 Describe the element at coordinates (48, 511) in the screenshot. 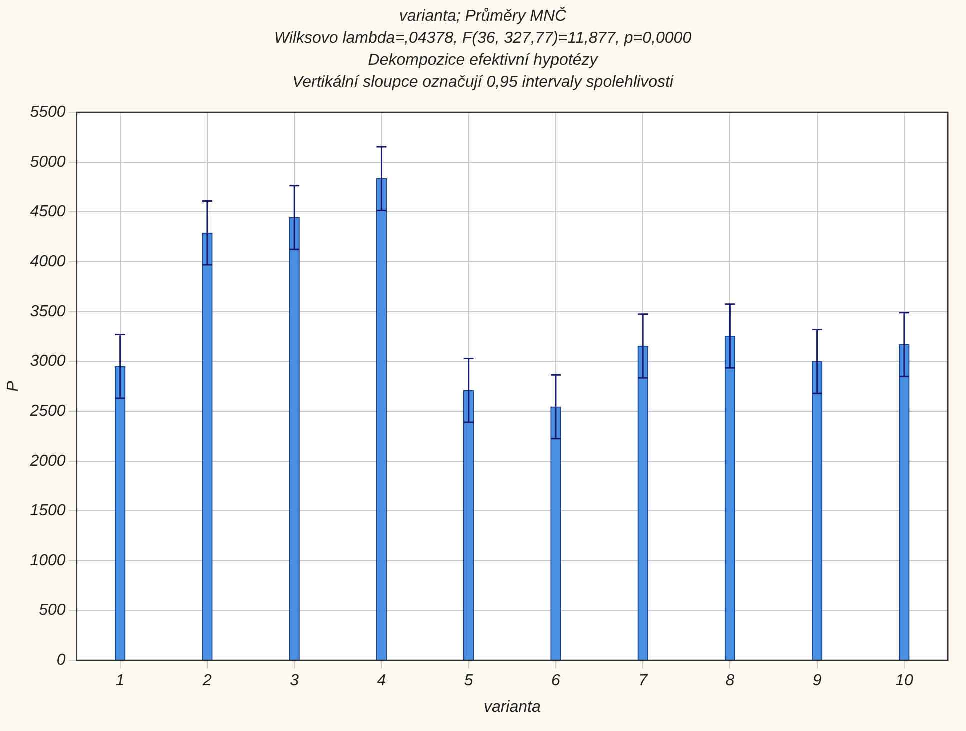

I see `y-tick-label: 1500` at that location.